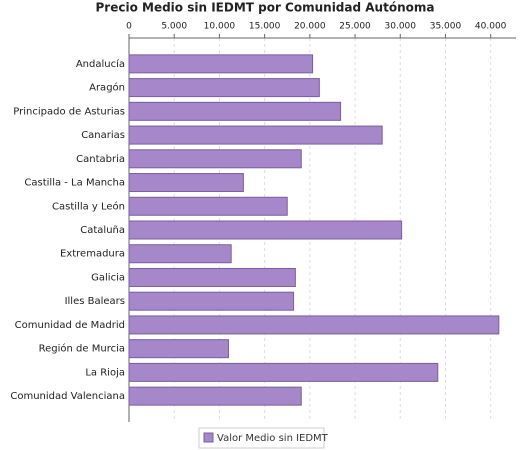  What do you see at coordinates (107, 88) in the screenshot?
I see `y-tick-label: Aragón` at bounding box center [107, 88].